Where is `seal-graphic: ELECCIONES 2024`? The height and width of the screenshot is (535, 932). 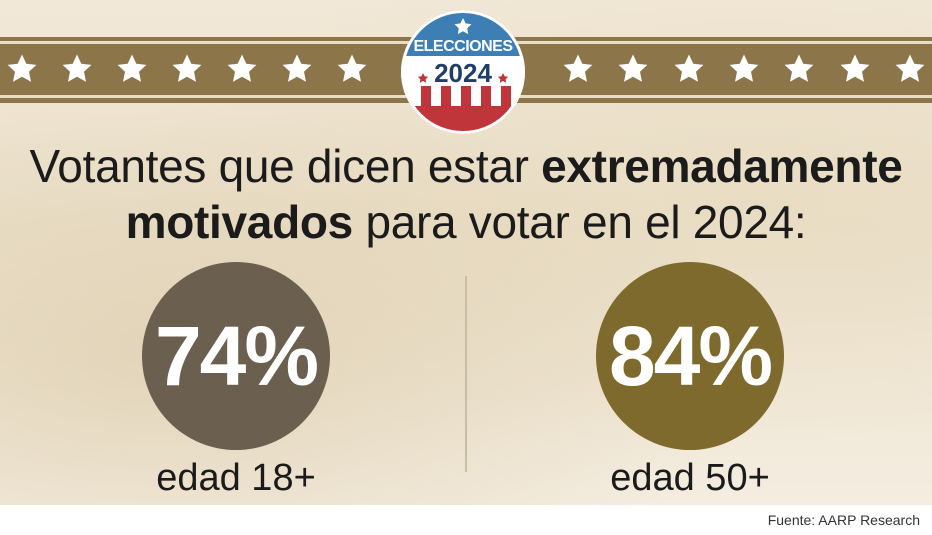
seal-graphic: ELECCIONES 2024 is located at coordinates (463, 72).